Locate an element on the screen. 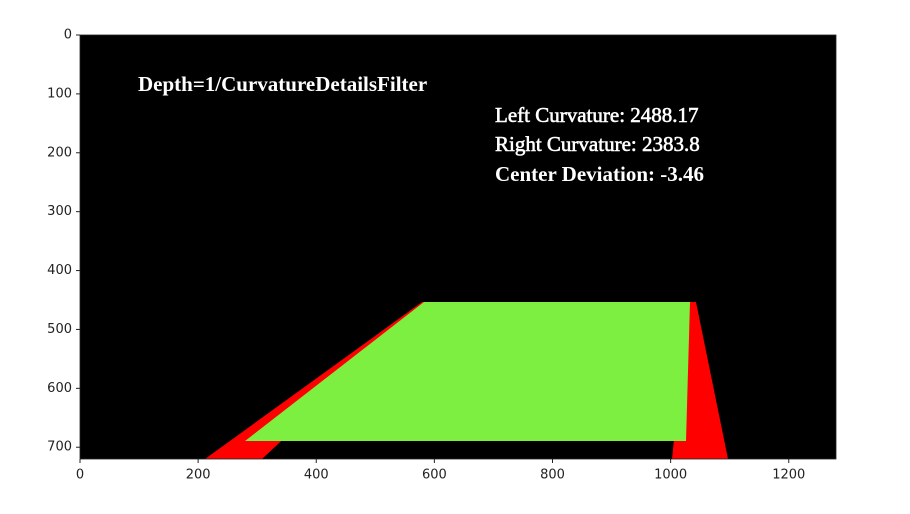 This screenshot has height=514, width=910. y-tick-label: 400 is located at coordinates (59, 270).